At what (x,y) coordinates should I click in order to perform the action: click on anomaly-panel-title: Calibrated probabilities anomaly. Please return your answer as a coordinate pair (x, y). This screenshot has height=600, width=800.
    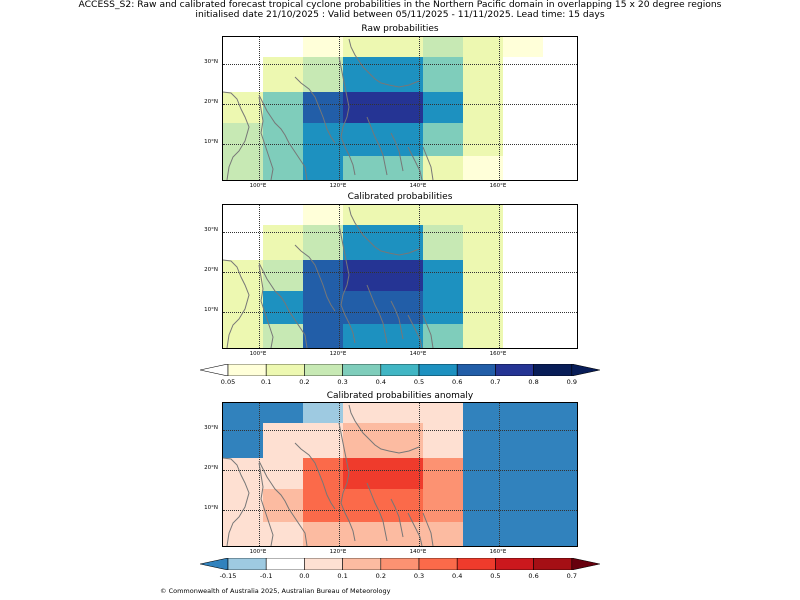
    Looking at the image, I should click on (400, 396).